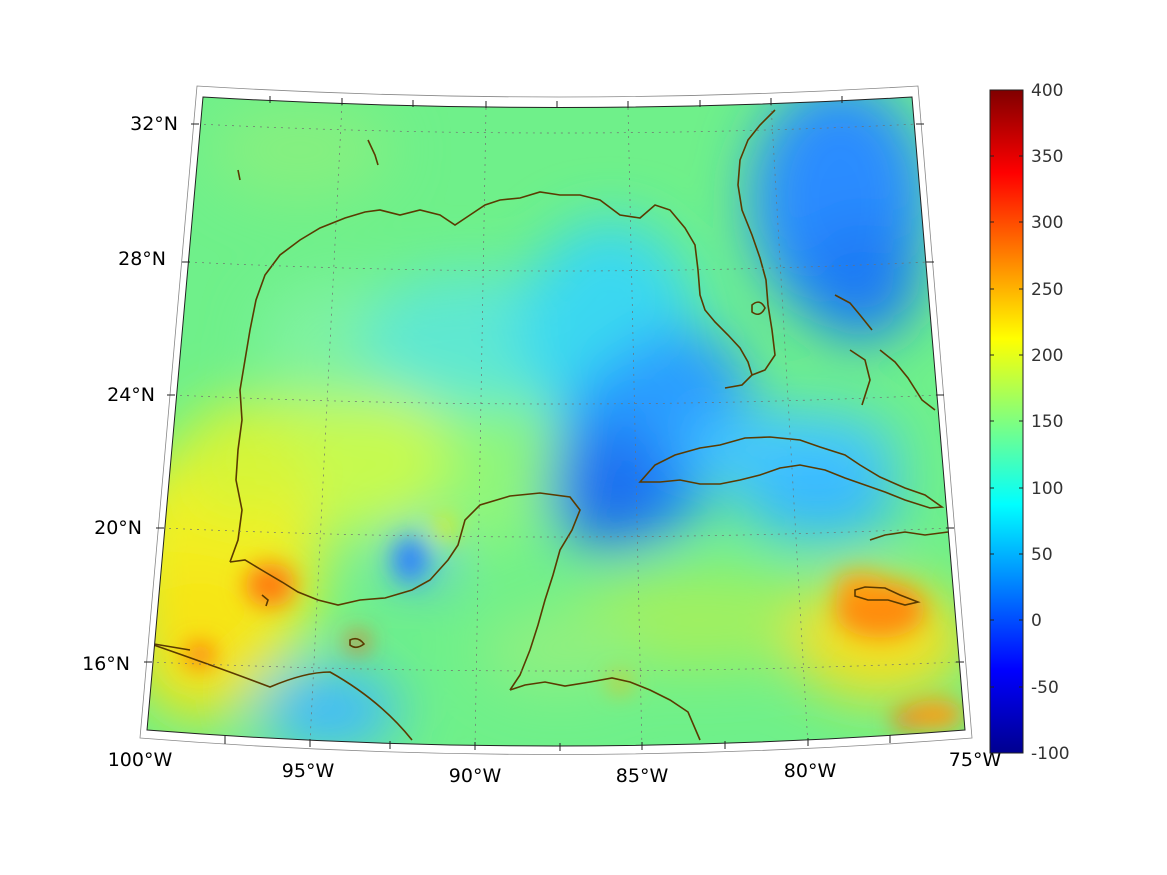 This screenshot has width=1167, height=875. Describe the element at coordinates (1047, 223) in the screenshot. I see `colorbar-tick-label: 300` at that location.